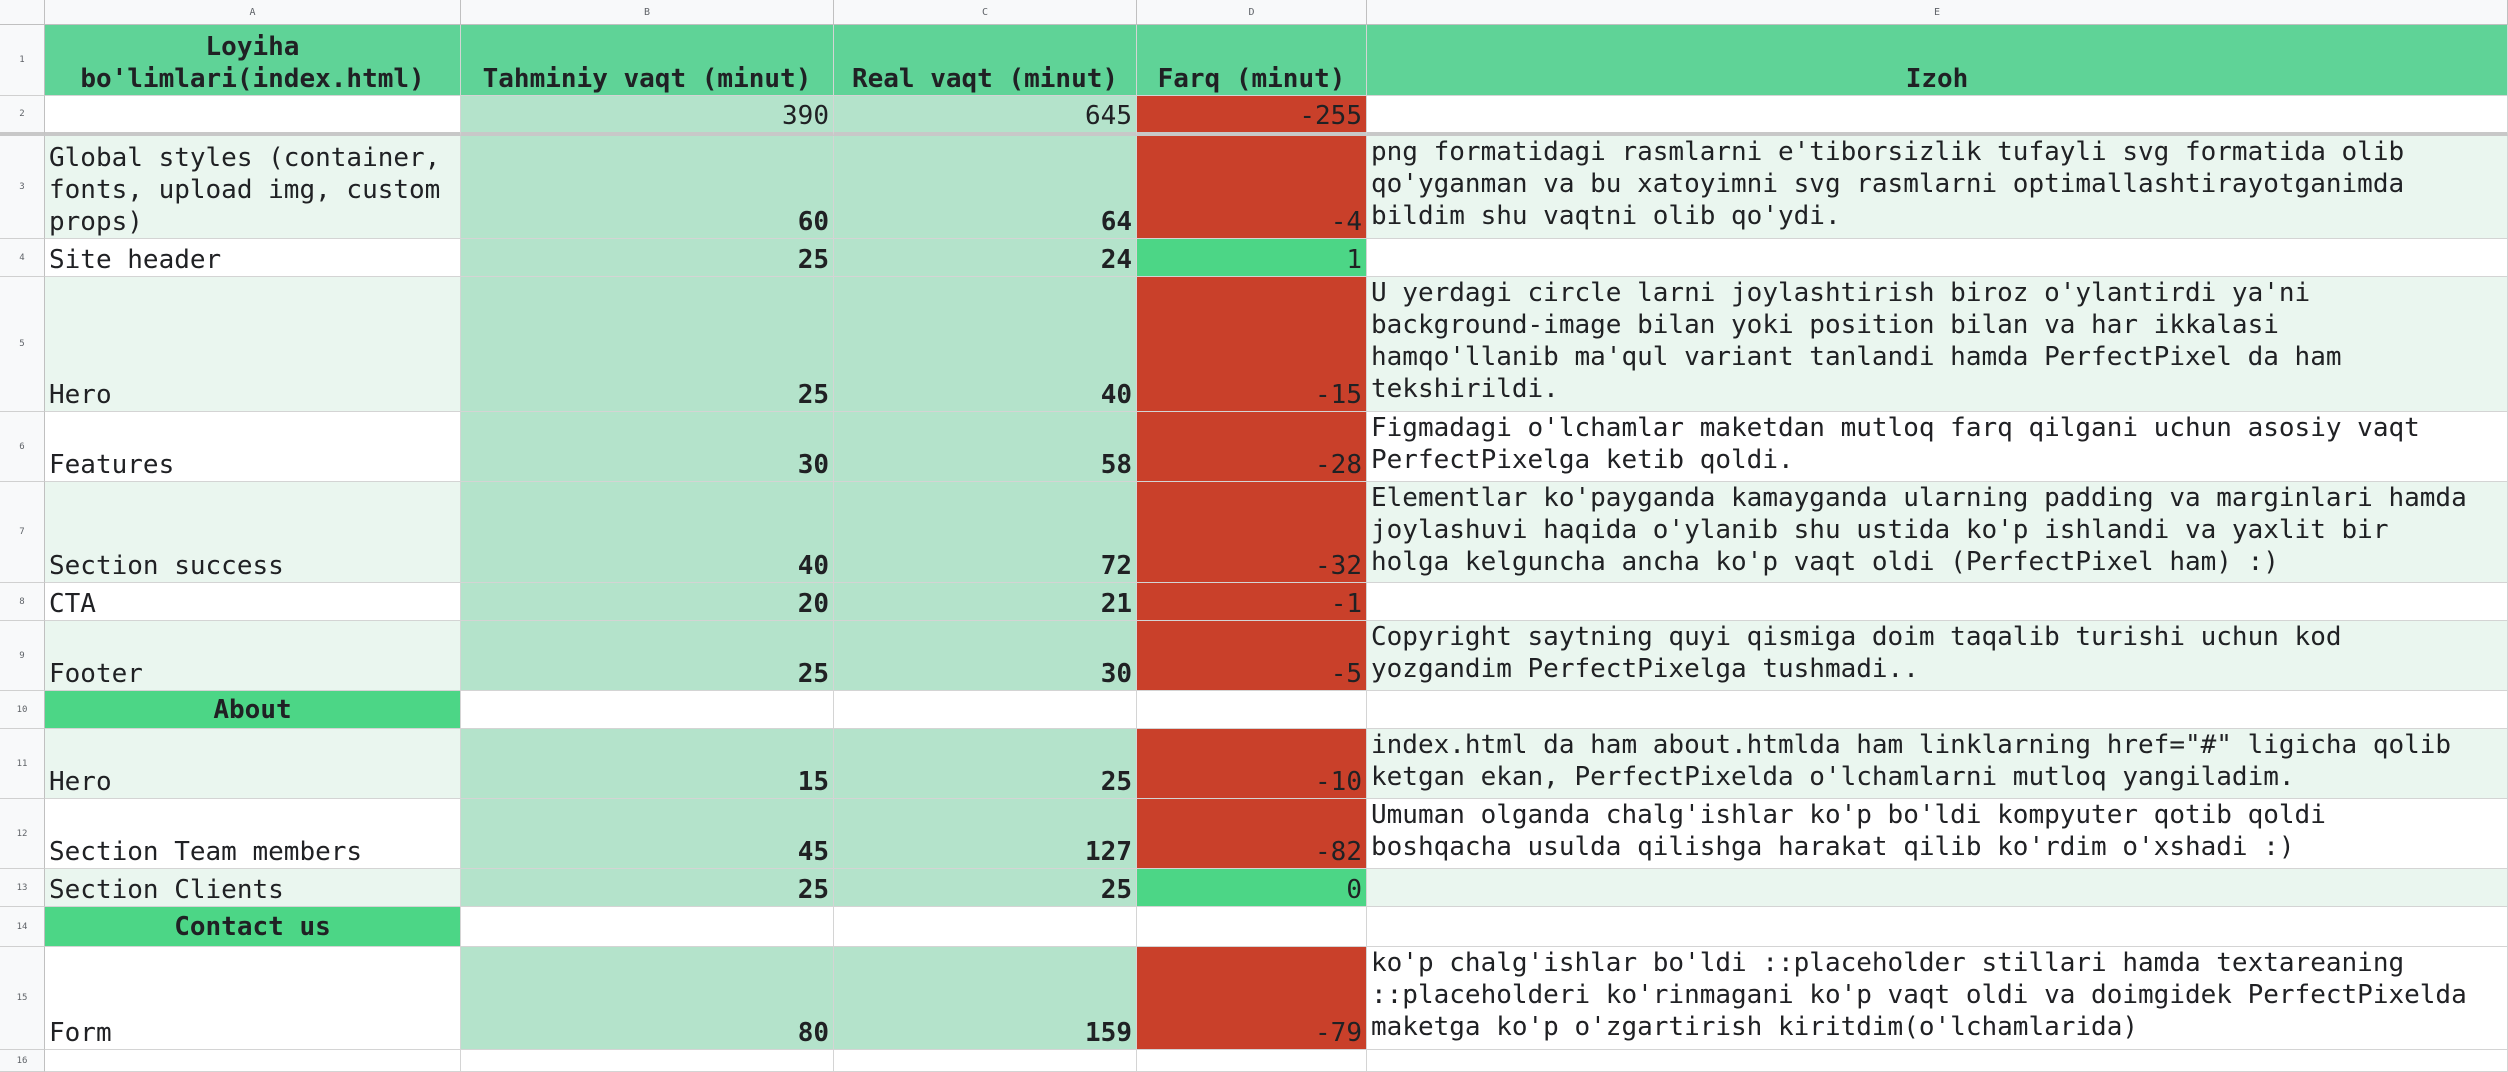  Describe the element at coordinates (1252, 602) in the screenshot. I see `diff-cell: -1` at that location.